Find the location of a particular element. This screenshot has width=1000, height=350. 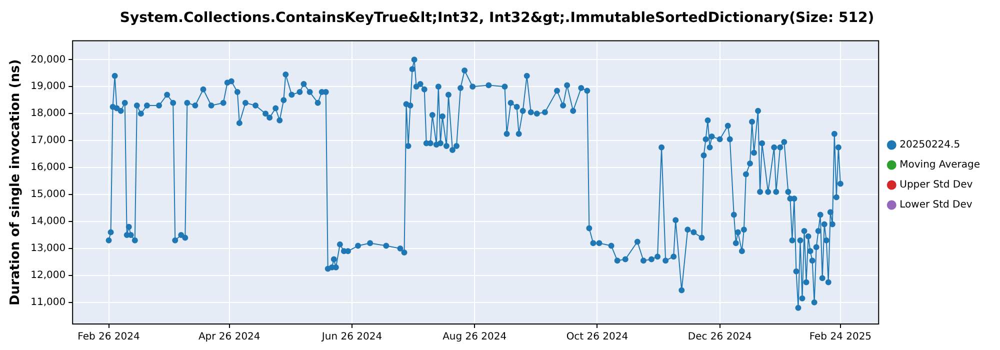

x-tick-label: Jun 26 2024 is located at coordinates (351, 337).